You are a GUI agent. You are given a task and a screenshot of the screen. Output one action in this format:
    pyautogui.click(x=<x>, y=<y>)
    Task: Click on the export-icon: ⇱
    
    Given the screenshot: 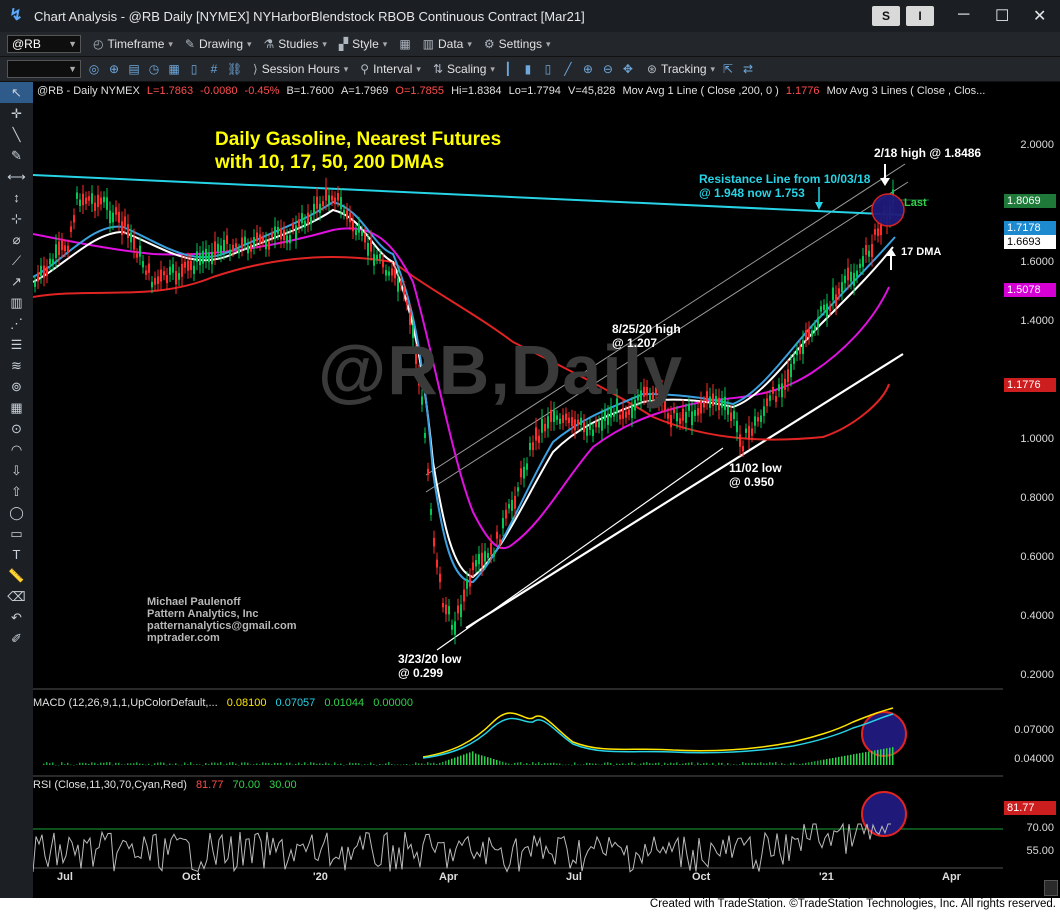 What is the action you would take?
    pyautogui.click(x=728, y=69)
    